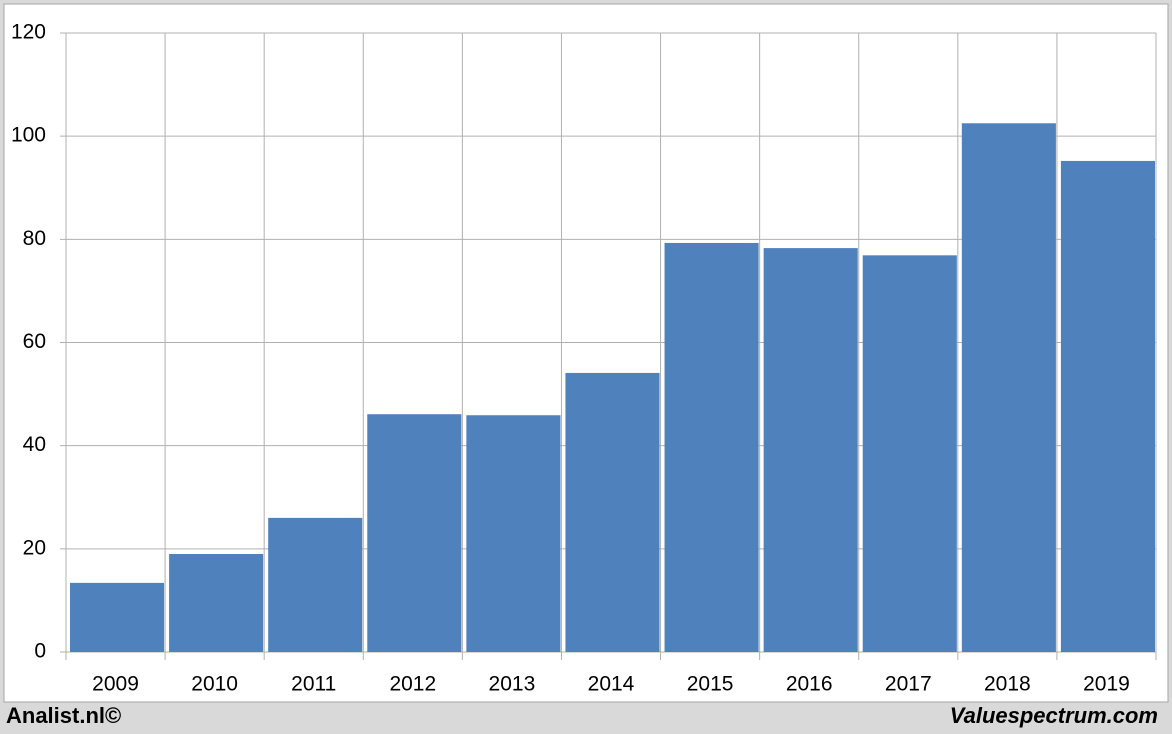 This screenshot has height=734, width=1172. What do you see at coordinates (28, 32) in the screenshot?
I see `y-tick-label: 120` at bounding box center [28, 32].